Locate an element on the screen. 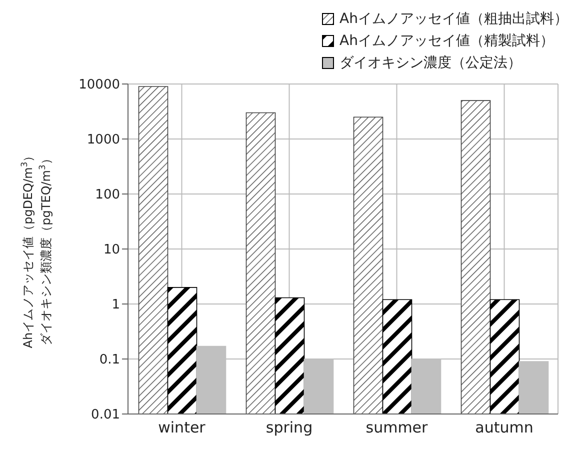 The width and height of the screenshot is (586, 467). legend-label: Ahイムノアッセイ値（精製試料） is located at coordinates (447, 41).